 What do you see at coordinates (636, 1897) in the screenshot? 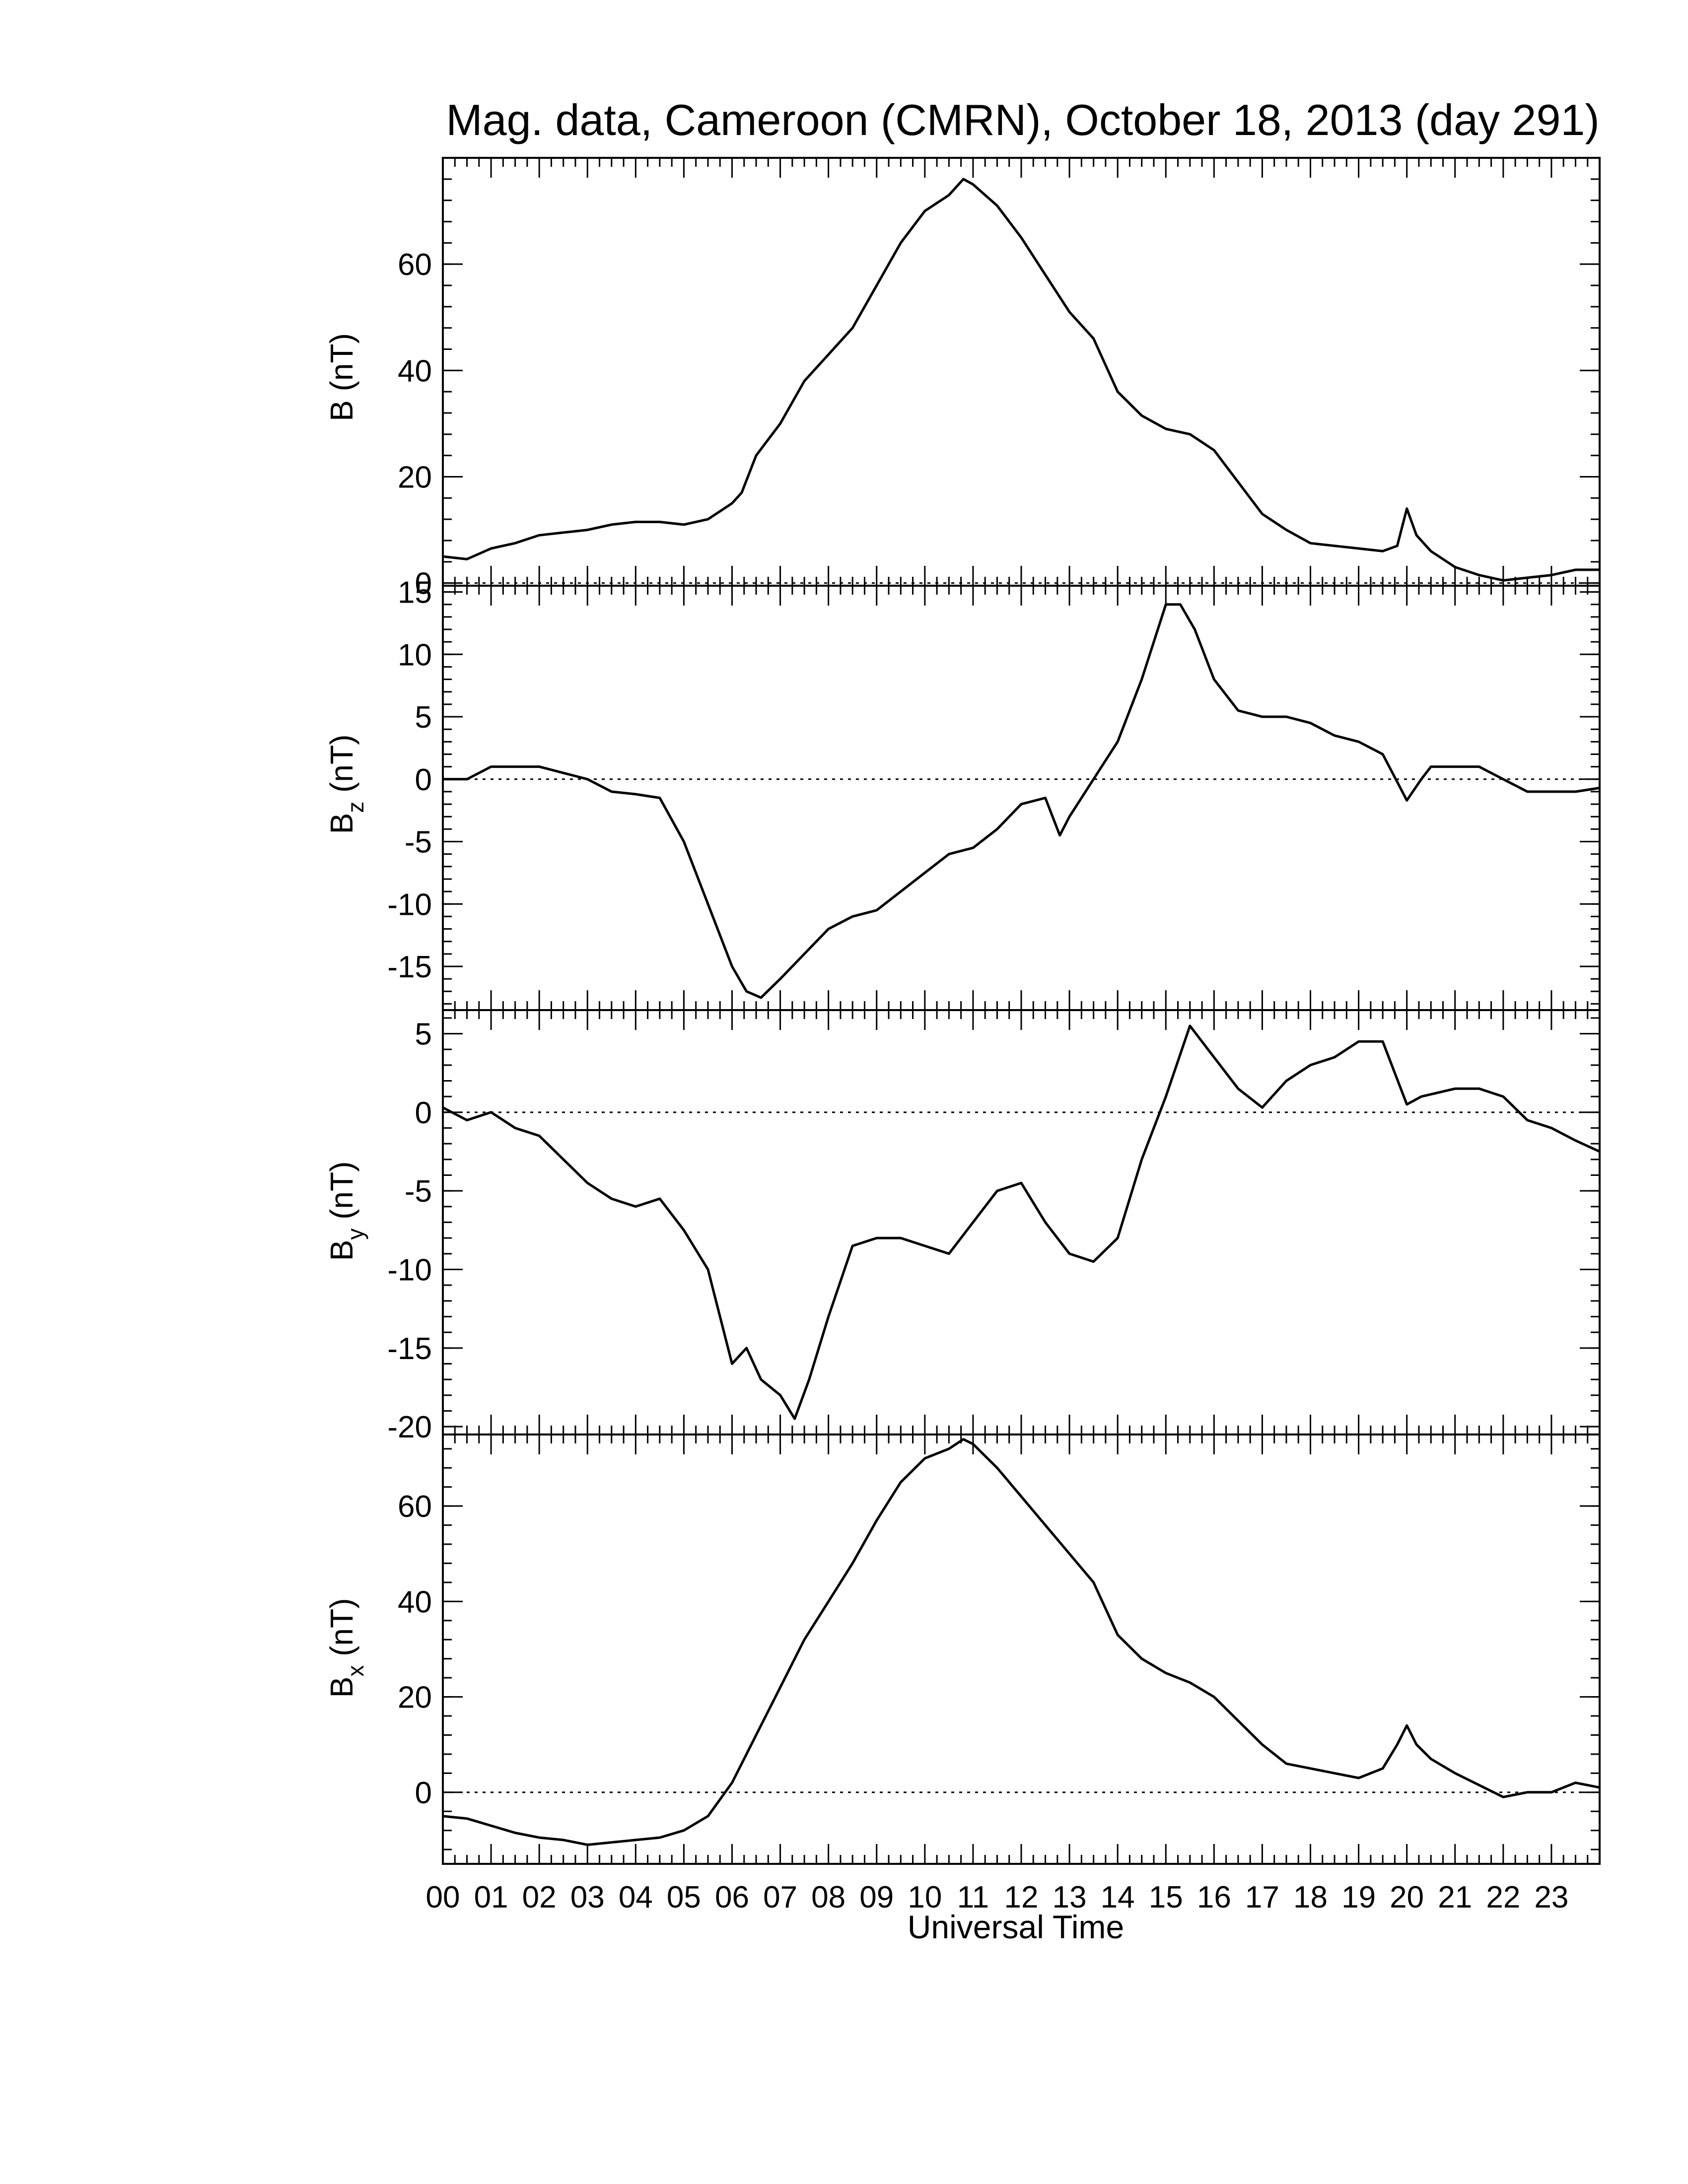
I see `x-tick-label: 04` at bounding box center [636, 1897].